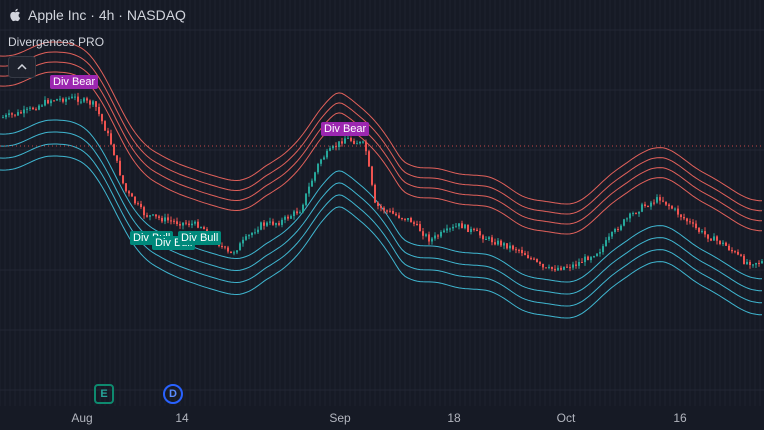 This screenshot has height=430, width=764. I want to click on time-axis: Aug 14 Sep 18 Oct 16, so click(382, 418).